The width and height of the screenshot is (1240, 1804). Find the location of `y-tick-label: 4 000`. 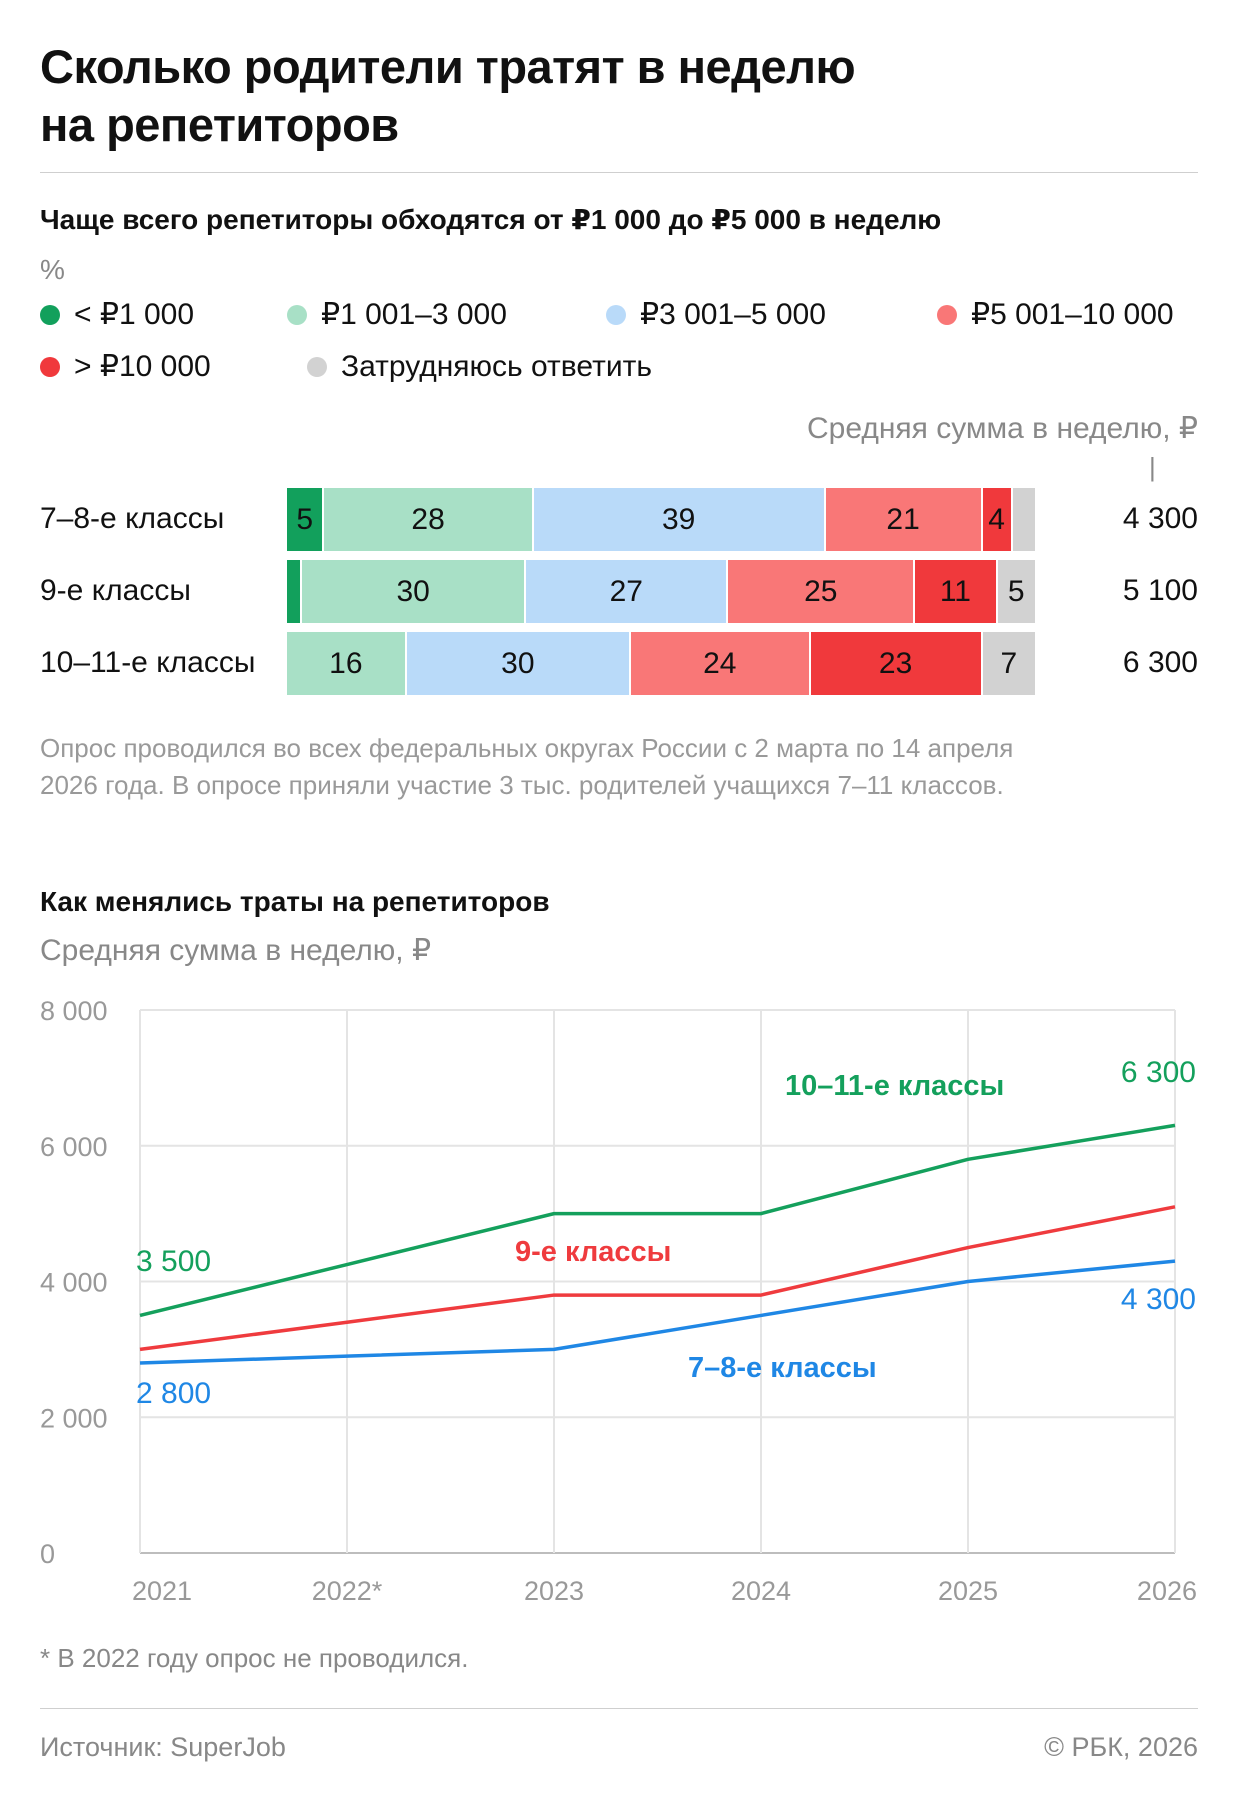

y-tick-label: 4 000 is located at coordinates (74, 1283).